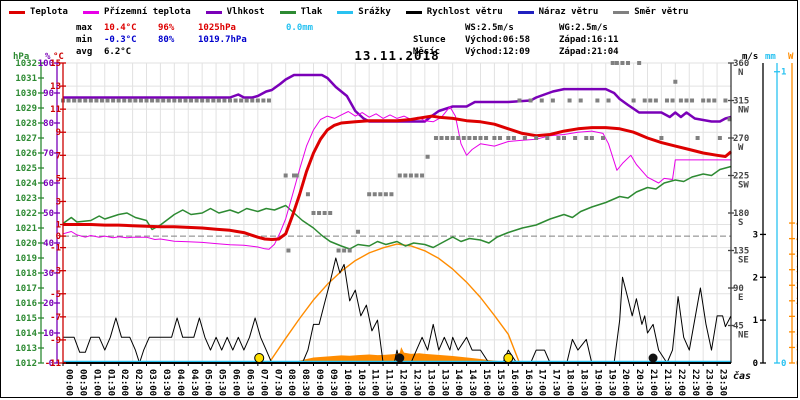 This screenshot has width=800, height=400. I want to click on axis-tick-label: 9, so click(58, 133).